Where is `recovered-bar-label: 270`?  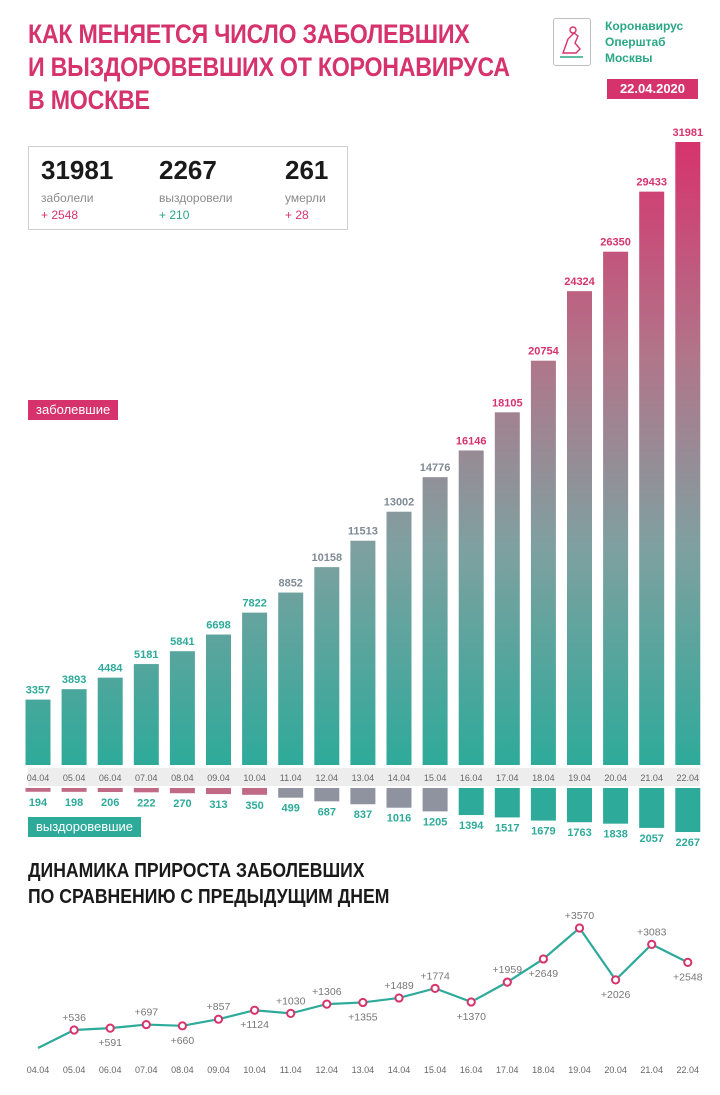 recovered-bar-label: 270 is located at coordinates (182, 804).